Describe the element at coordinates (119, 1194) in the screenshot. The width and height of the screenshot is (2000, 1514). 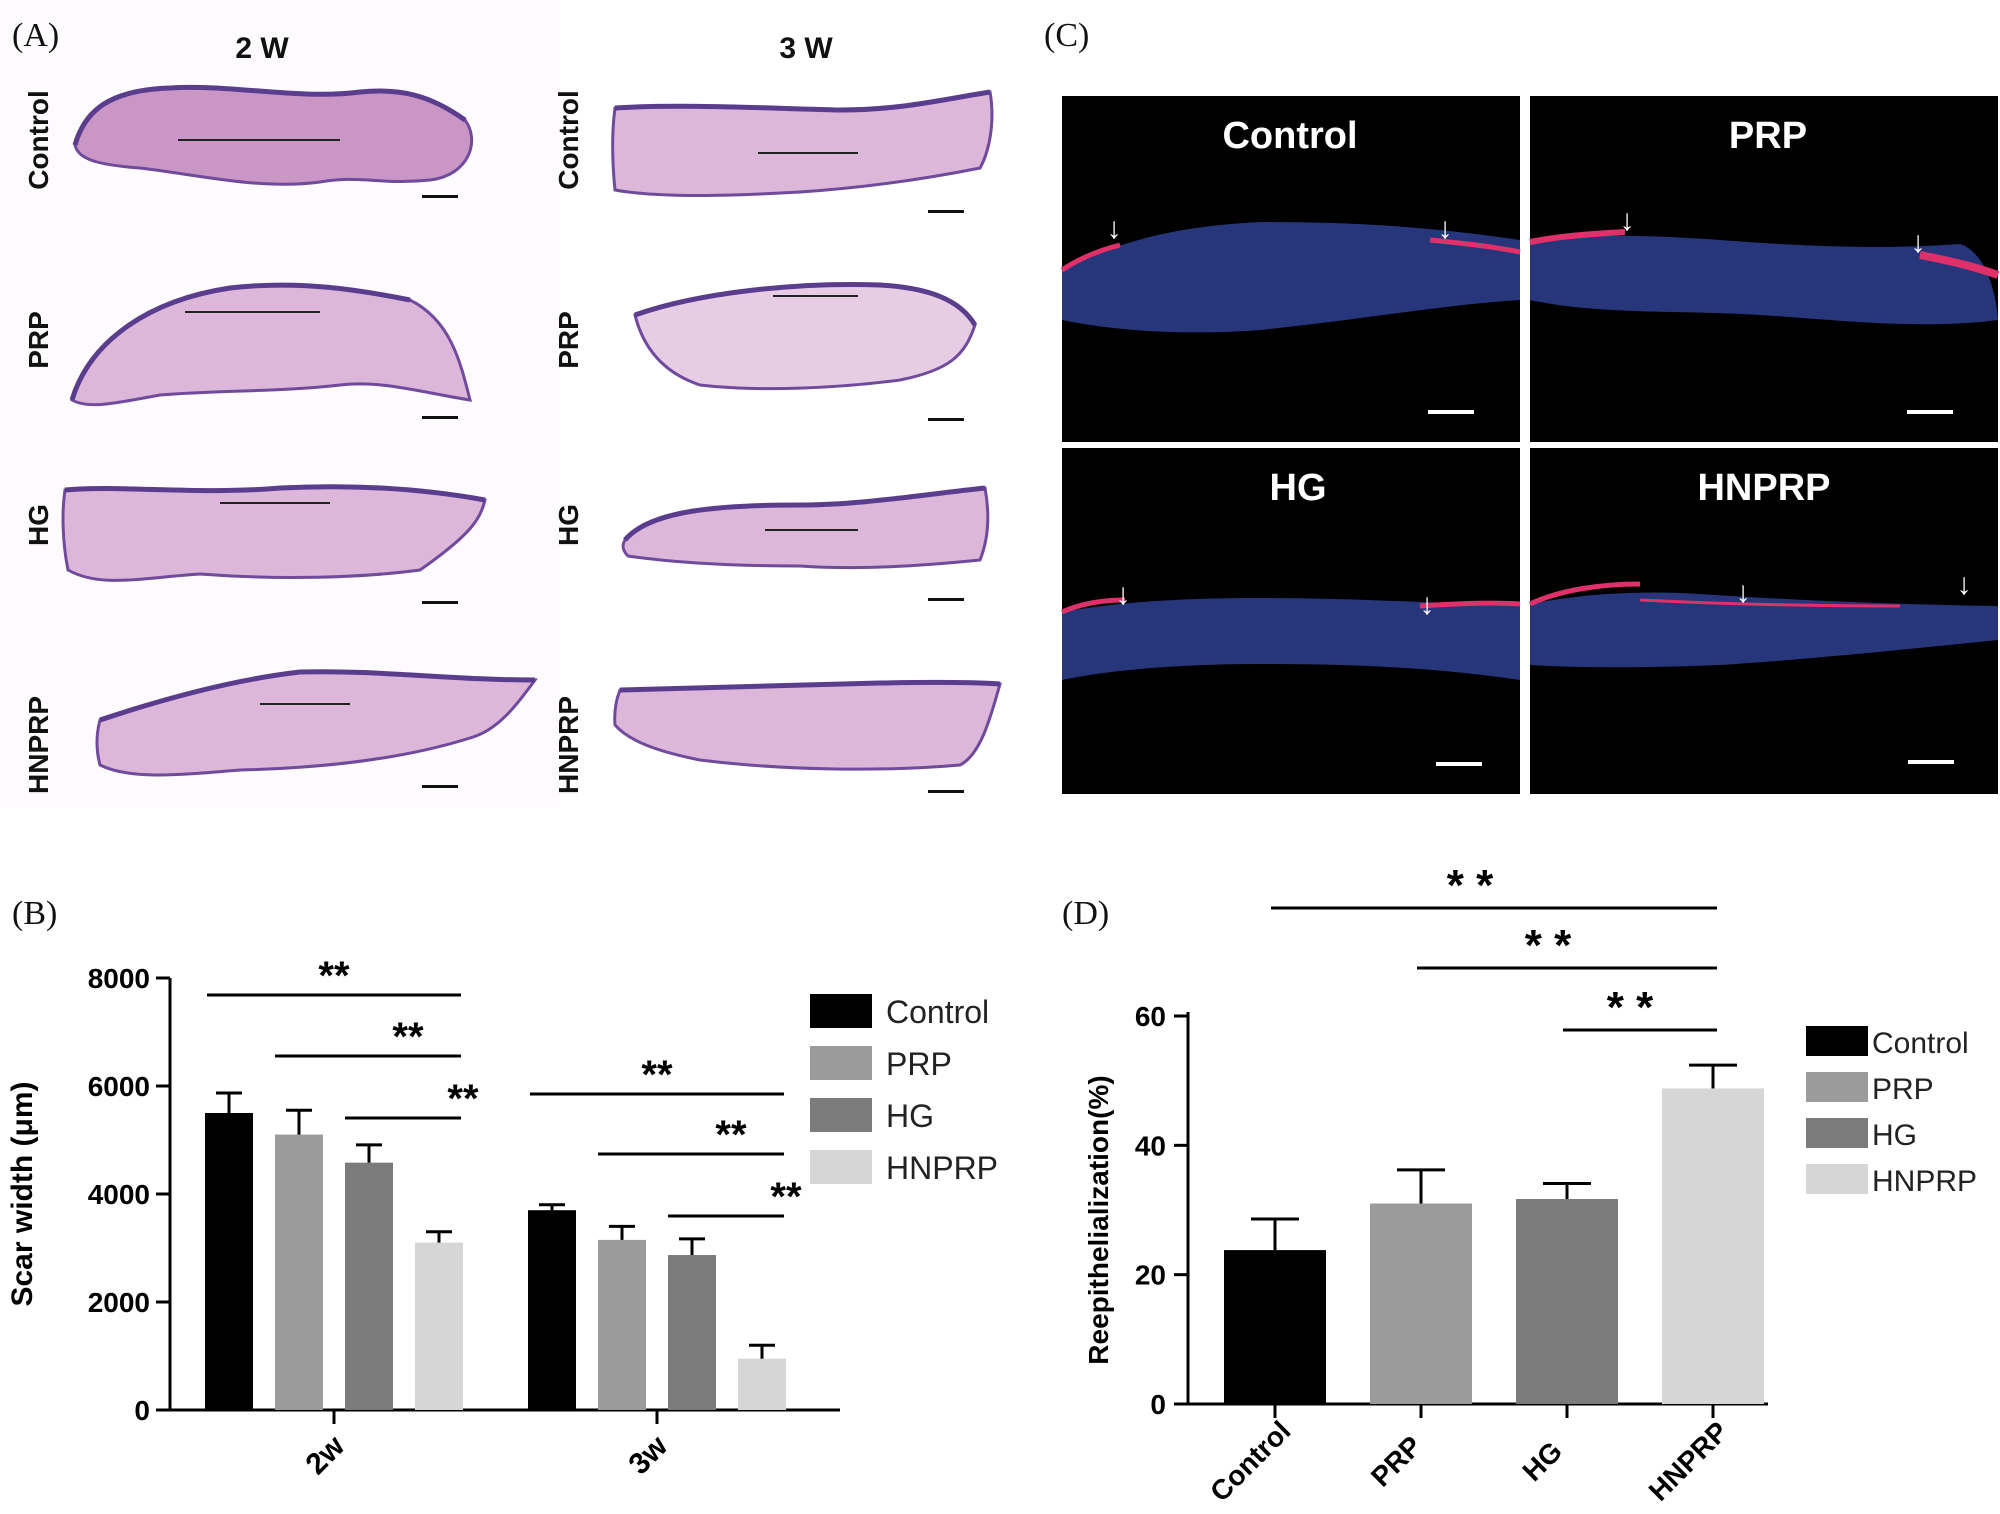
I see `y-tick-label: 4000` at that location.